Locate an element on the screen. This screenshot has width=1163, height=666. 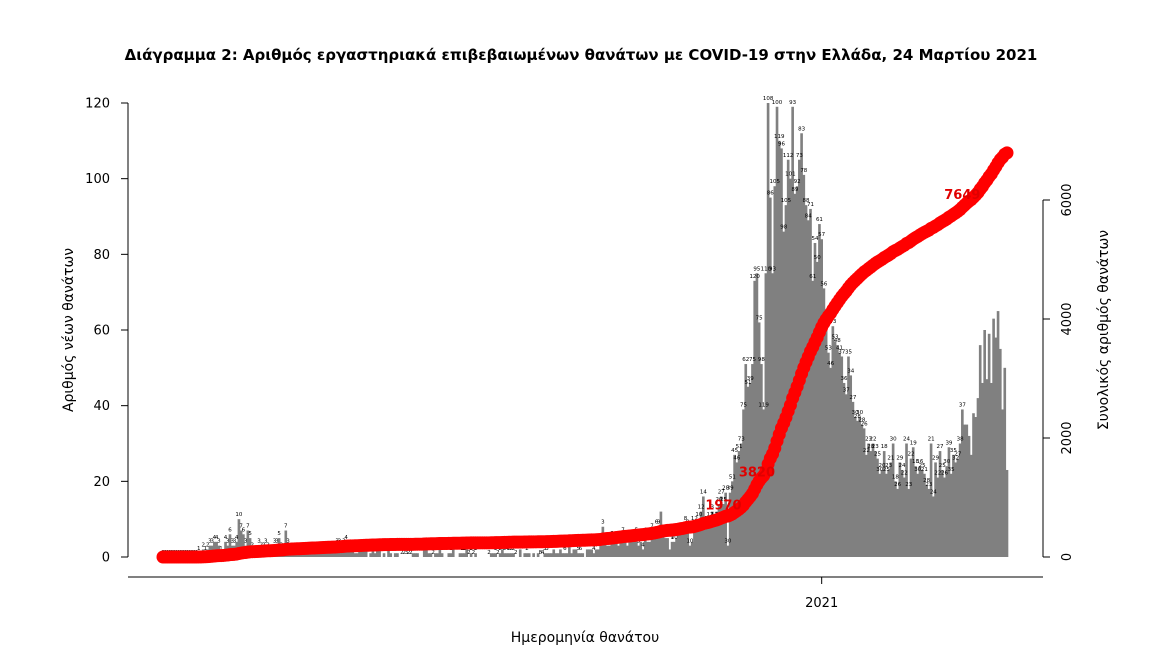
bar-value-label: 5 is located at coordinates (639, 542).